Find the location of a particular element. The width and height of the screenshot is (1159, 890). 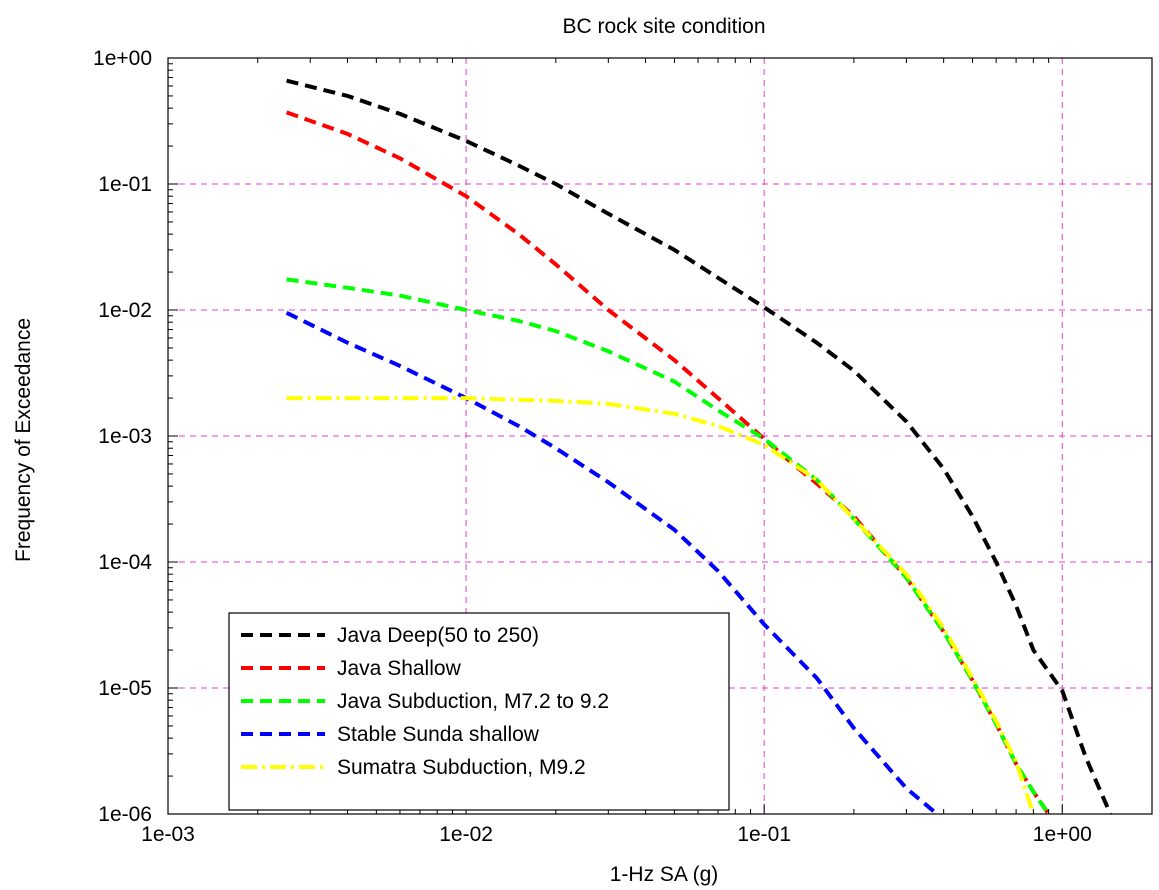

x-tick-labels: 1e-03 1e-02 1e-01 1e+00 is located at coordinates (616, 834).